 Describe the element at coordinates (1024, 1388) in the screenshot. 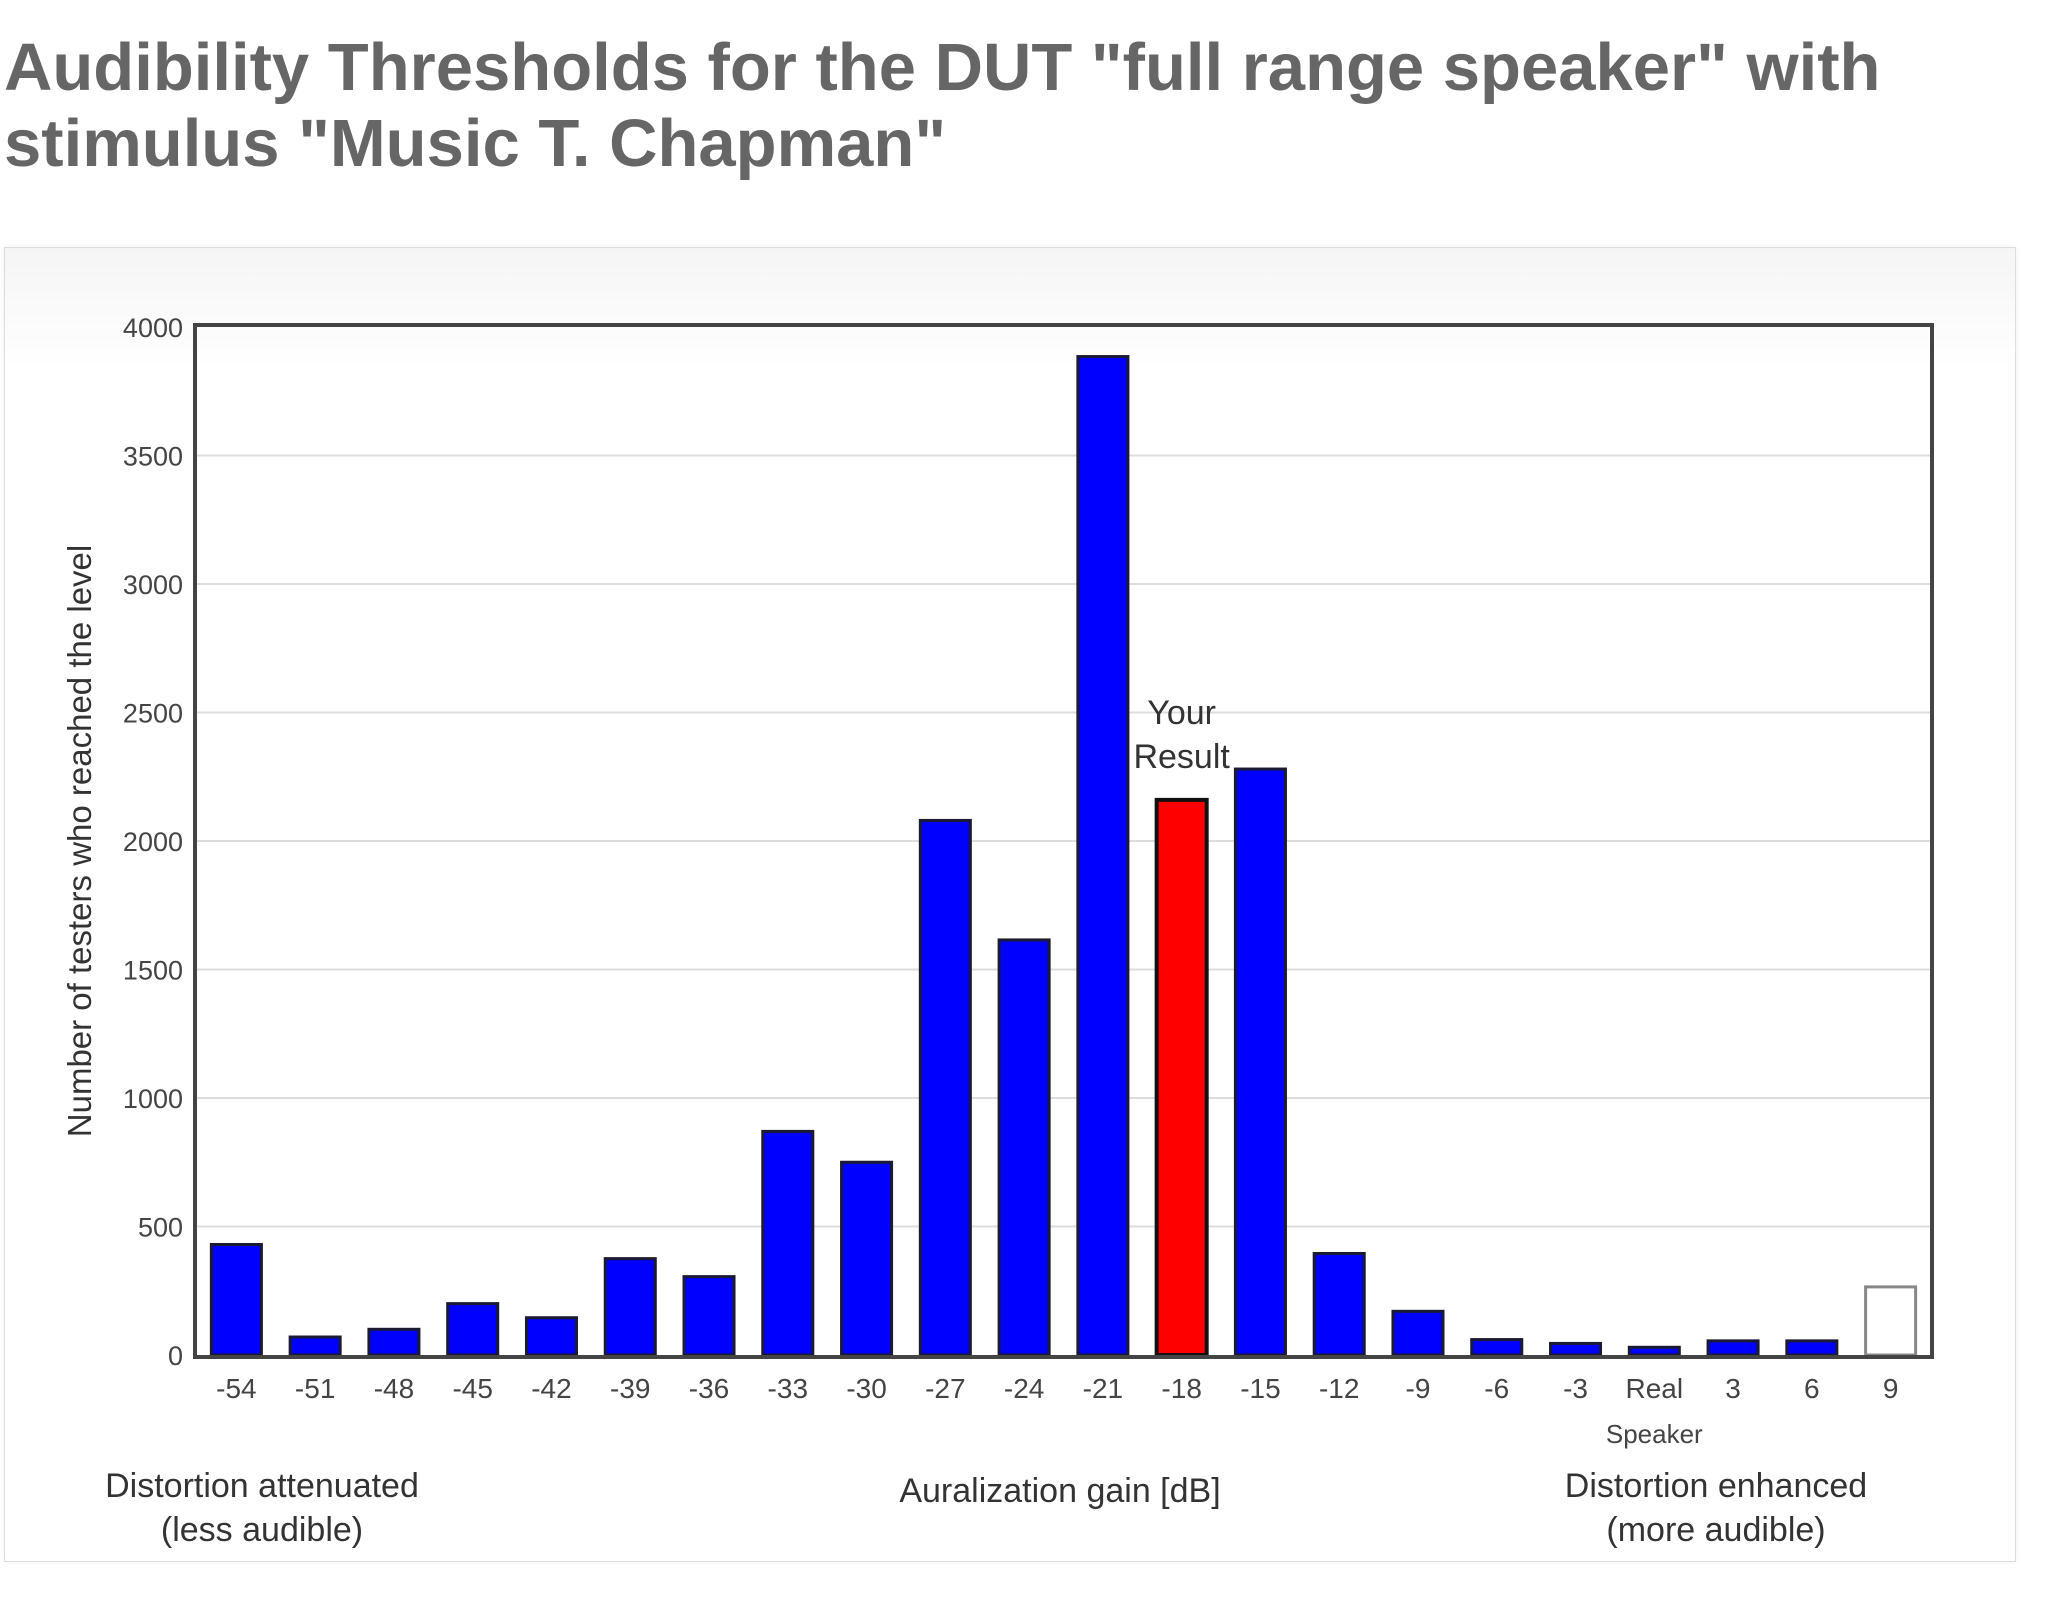

I see `x-tick-label: -24` at that location.